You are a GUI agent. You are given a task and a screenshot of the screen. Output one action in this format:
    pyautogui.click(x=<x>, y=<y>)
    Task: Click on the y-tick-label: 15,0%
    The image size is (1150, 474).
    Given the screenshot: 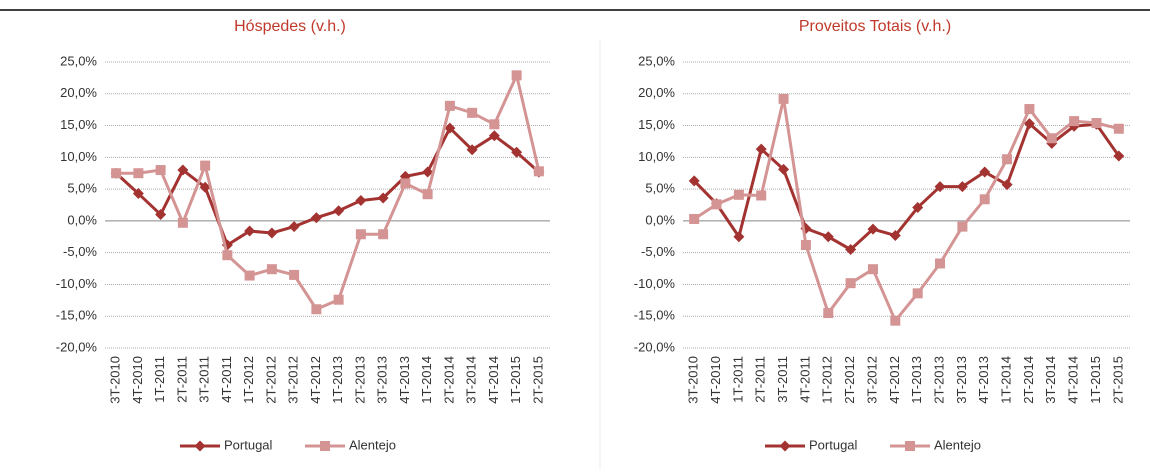 What is the action you would take?
    pyautogui.click(x=656, y=124)
    